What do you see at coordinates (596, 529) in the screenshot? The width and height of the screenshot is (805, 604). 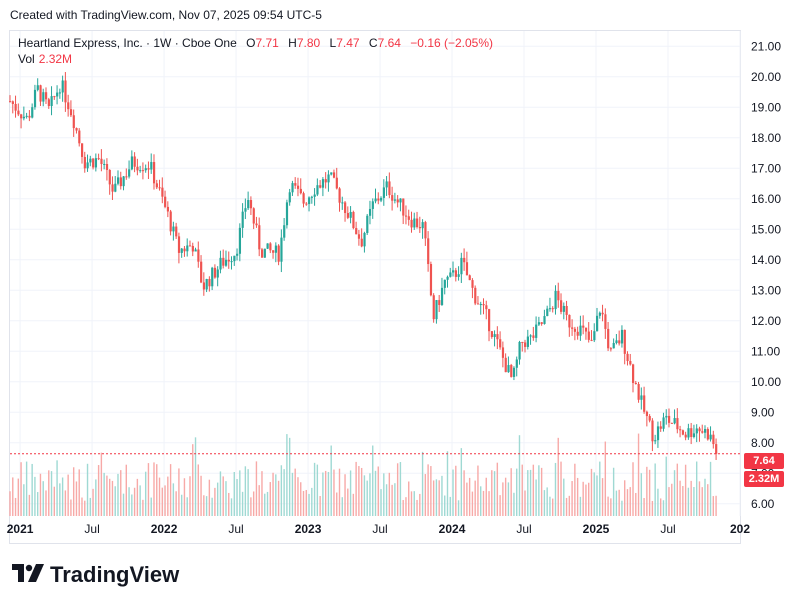 I see `x-tick-label: 2025` at bounding box center [596, 529].